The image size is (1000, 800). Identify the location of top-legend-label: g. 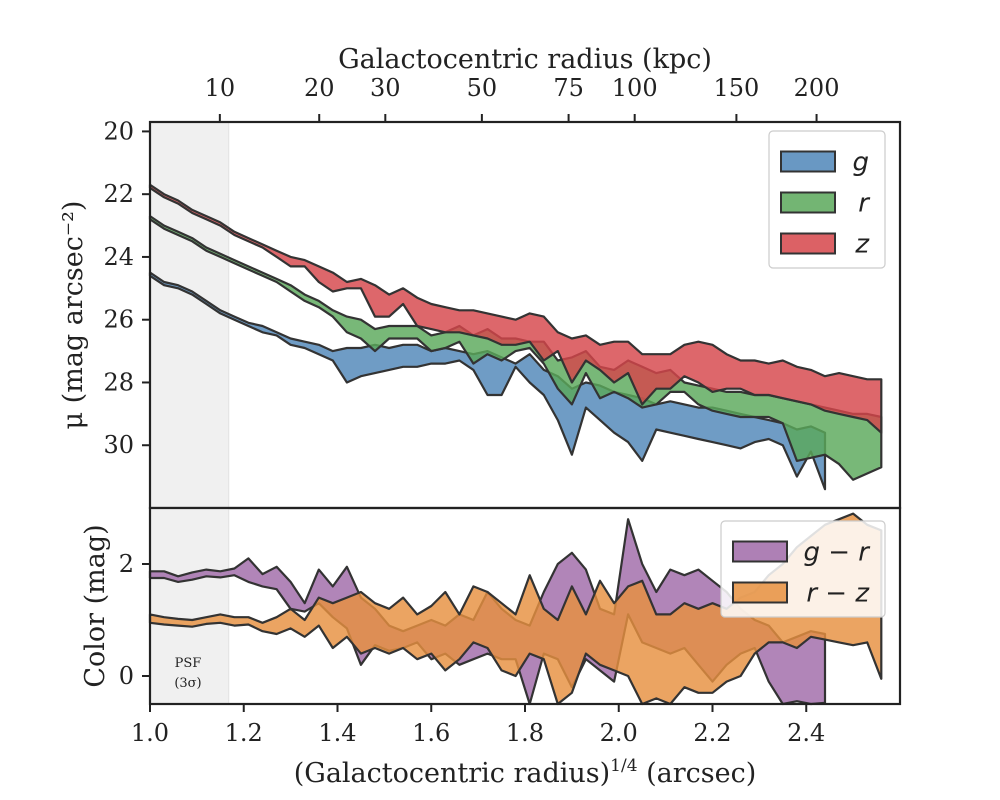
(860, 163).